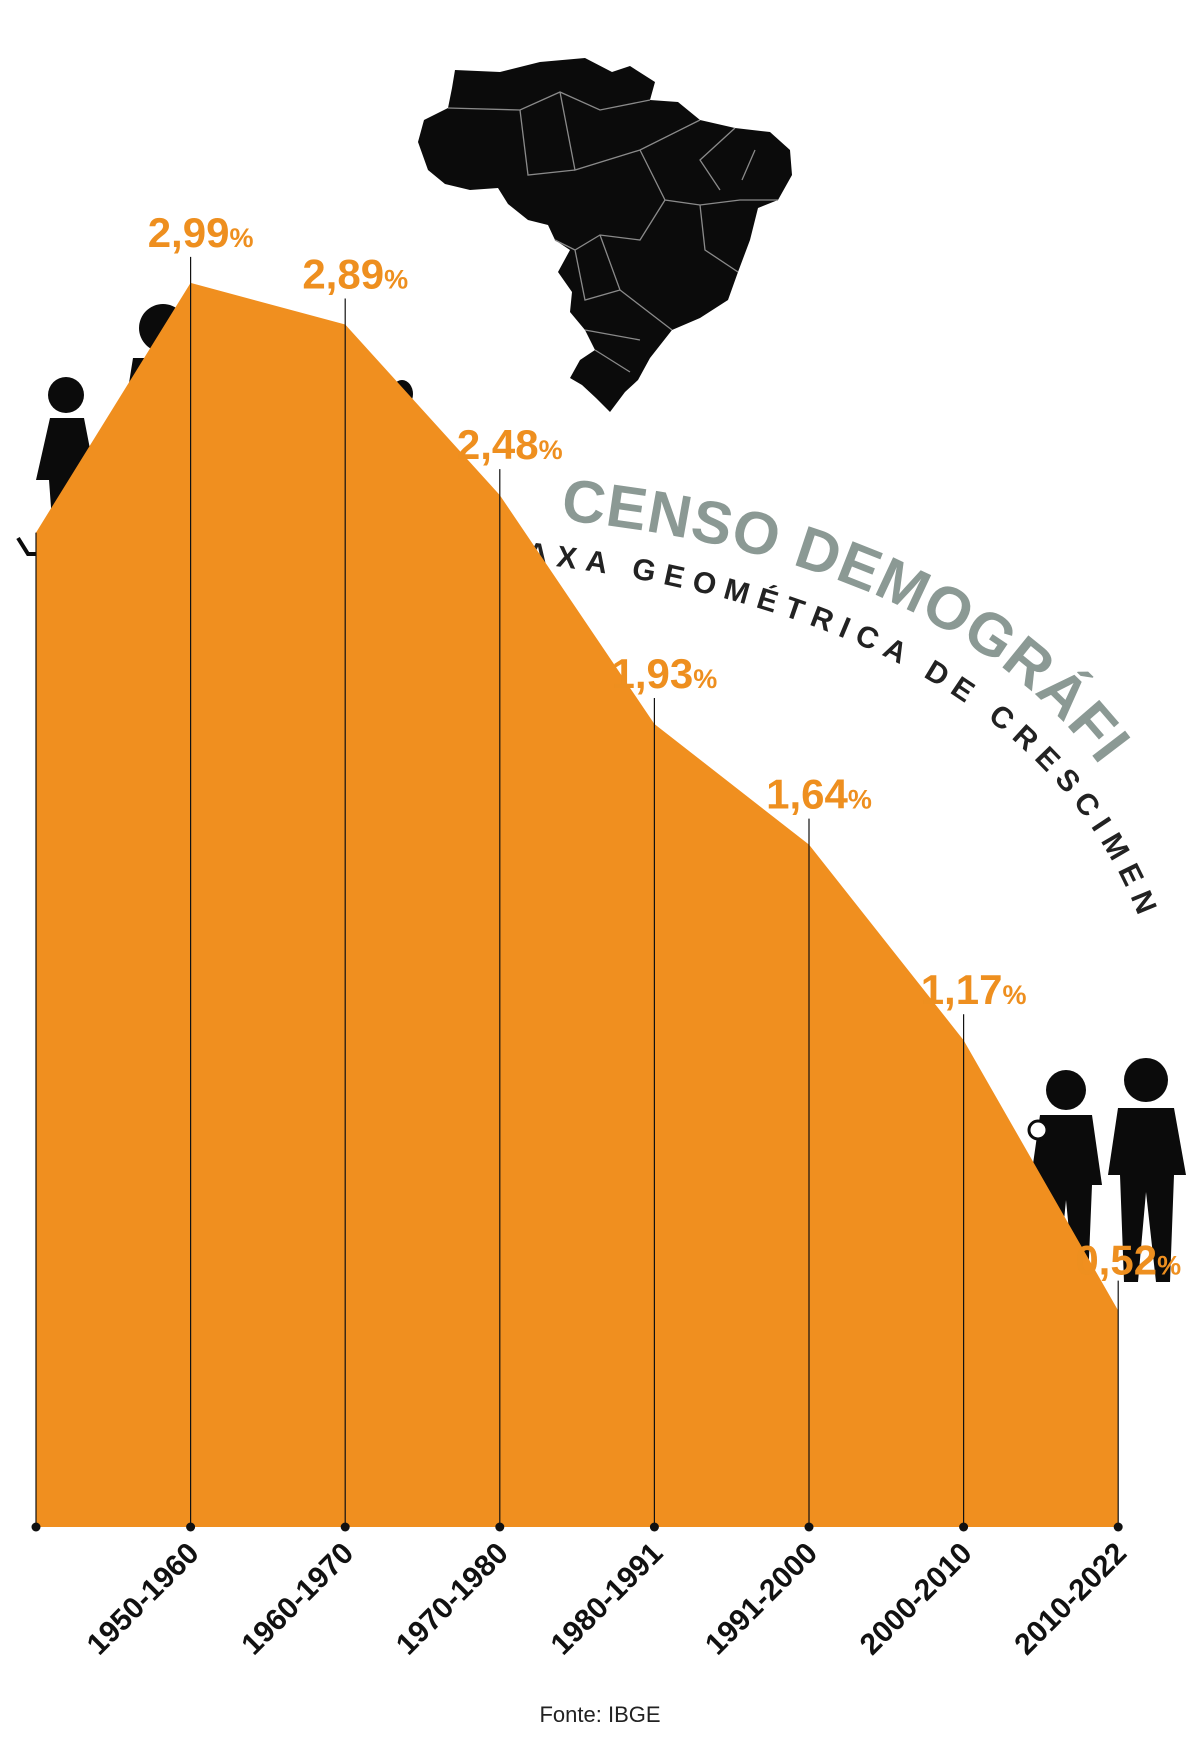 The width and height of the screenshot is (1200, 1739). Describe the element at coordinates (974, 989) in the screenshot. I see `value-label: 1,17%` at that location.